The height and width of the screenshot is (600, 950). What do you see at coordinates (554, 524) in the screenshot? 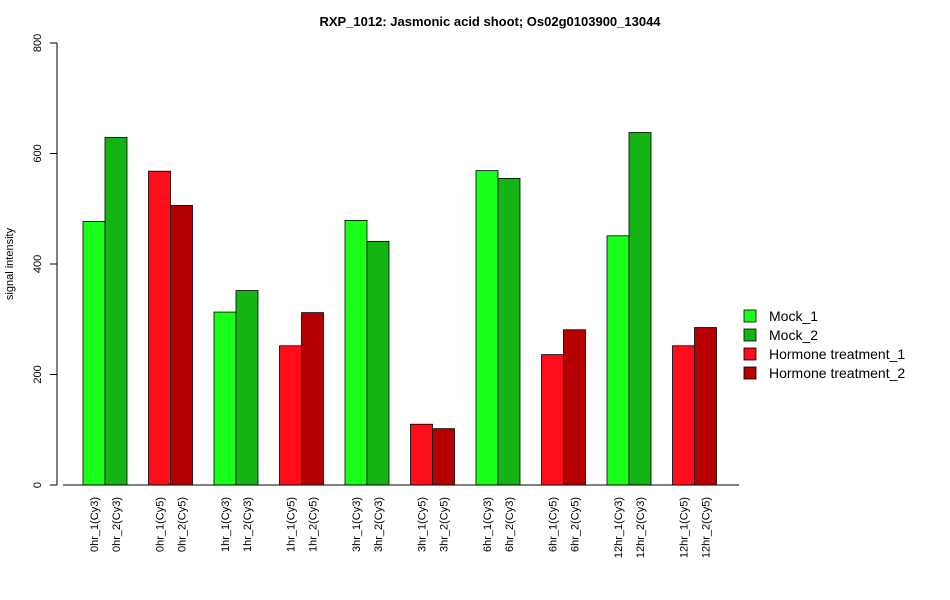
I see `x-tick-label: 6hr_1(Cy5)` at bounding box center [554, 524].